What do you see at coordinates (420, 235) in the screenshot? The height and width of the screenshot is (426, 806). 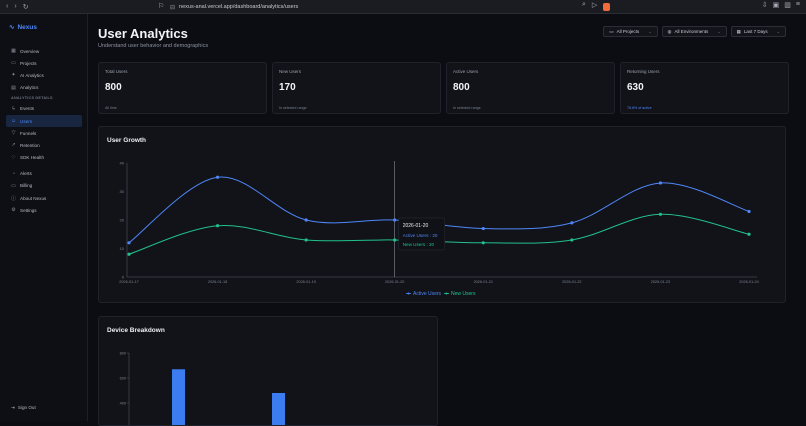 I see `tooltip-active: Active Users : 20` at bounding box center [420, 235].